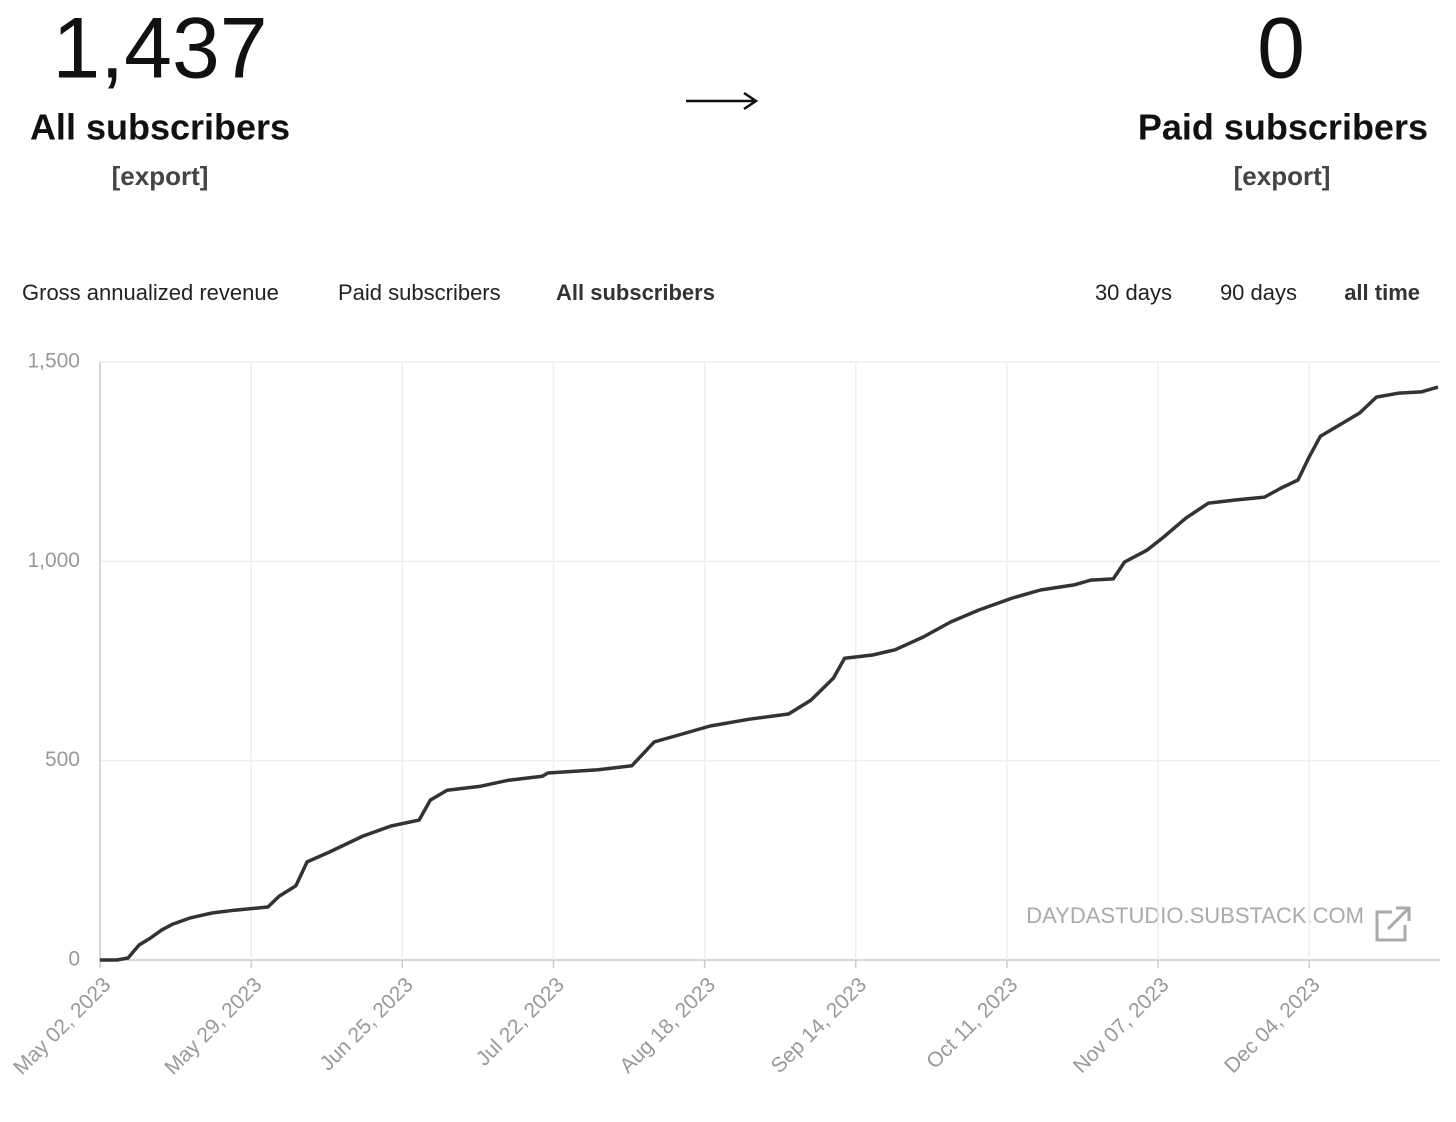 This screenshot has width=1456, height=1122. Describe the element at coordinates (1282, 176) in the screenshot. I see `paid-export: [export]` at that location.